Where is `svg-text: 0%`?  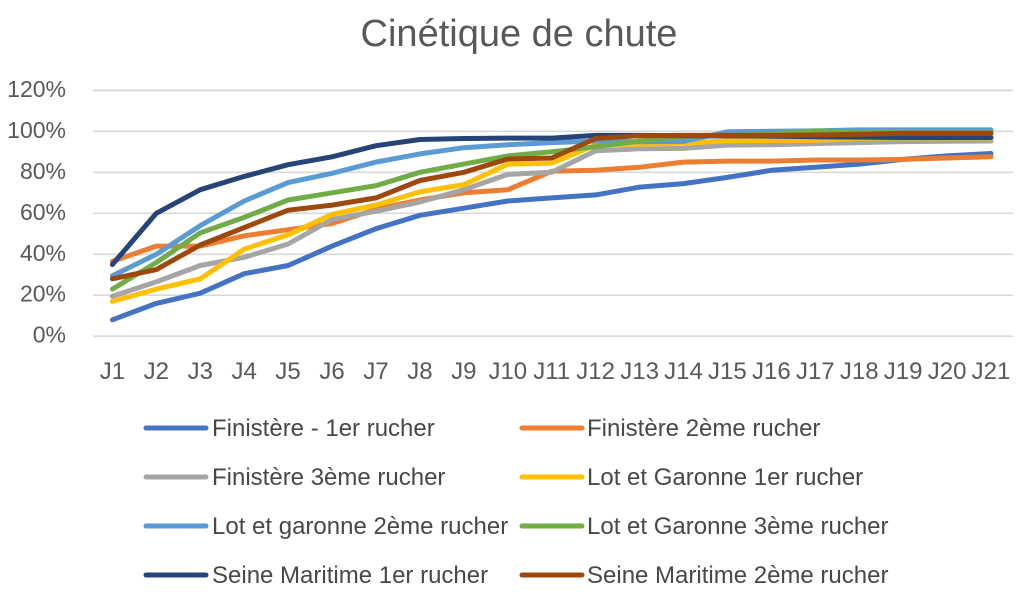
svg-text: 0% is located at coordinates (49, 335).